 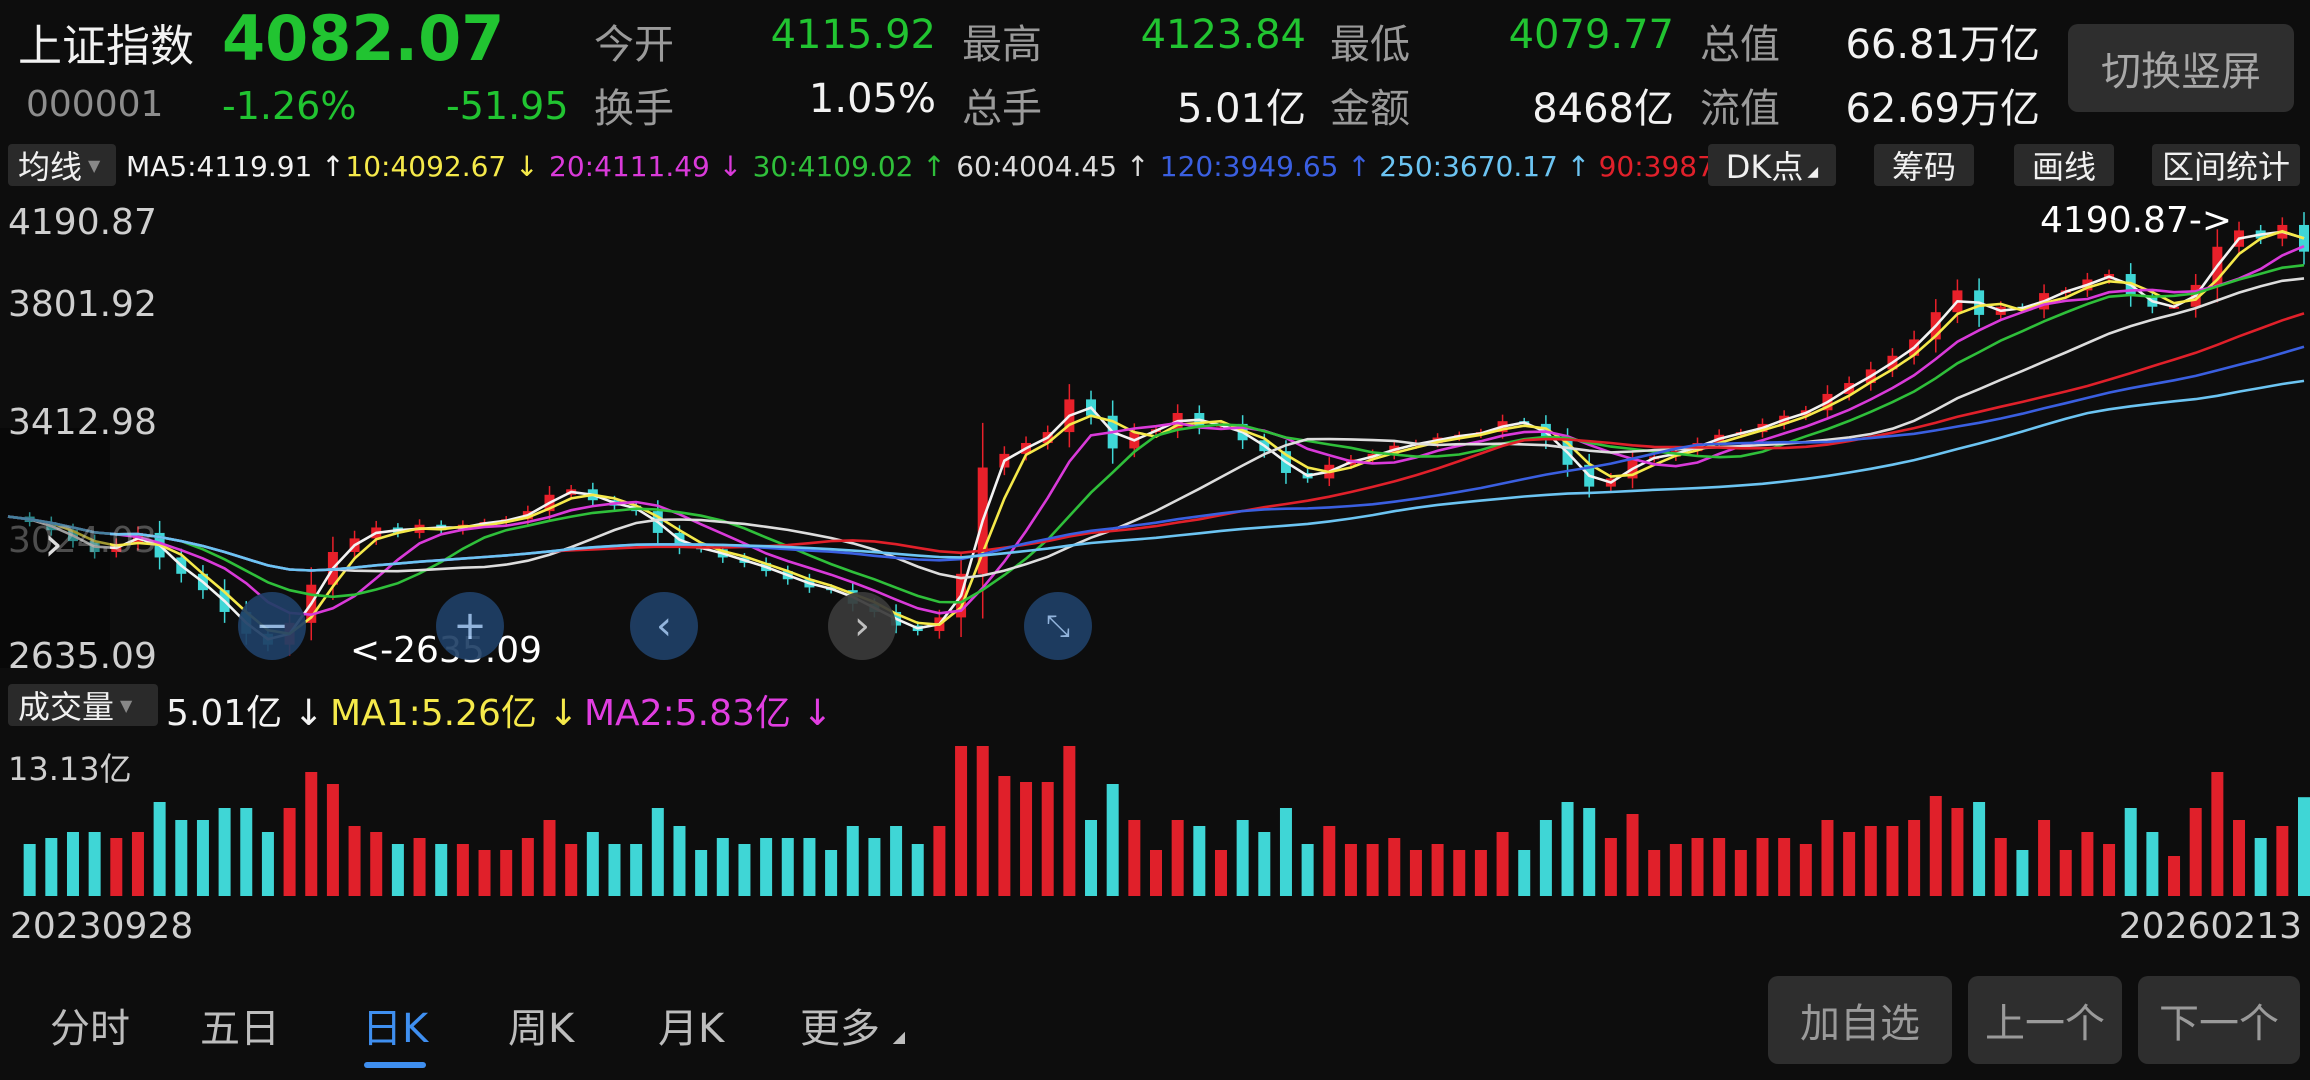 What do you see at coordinates (664, 626) in the screenshot?
I see `scroll-left-button: ‹` at bounding box center [664, 626].